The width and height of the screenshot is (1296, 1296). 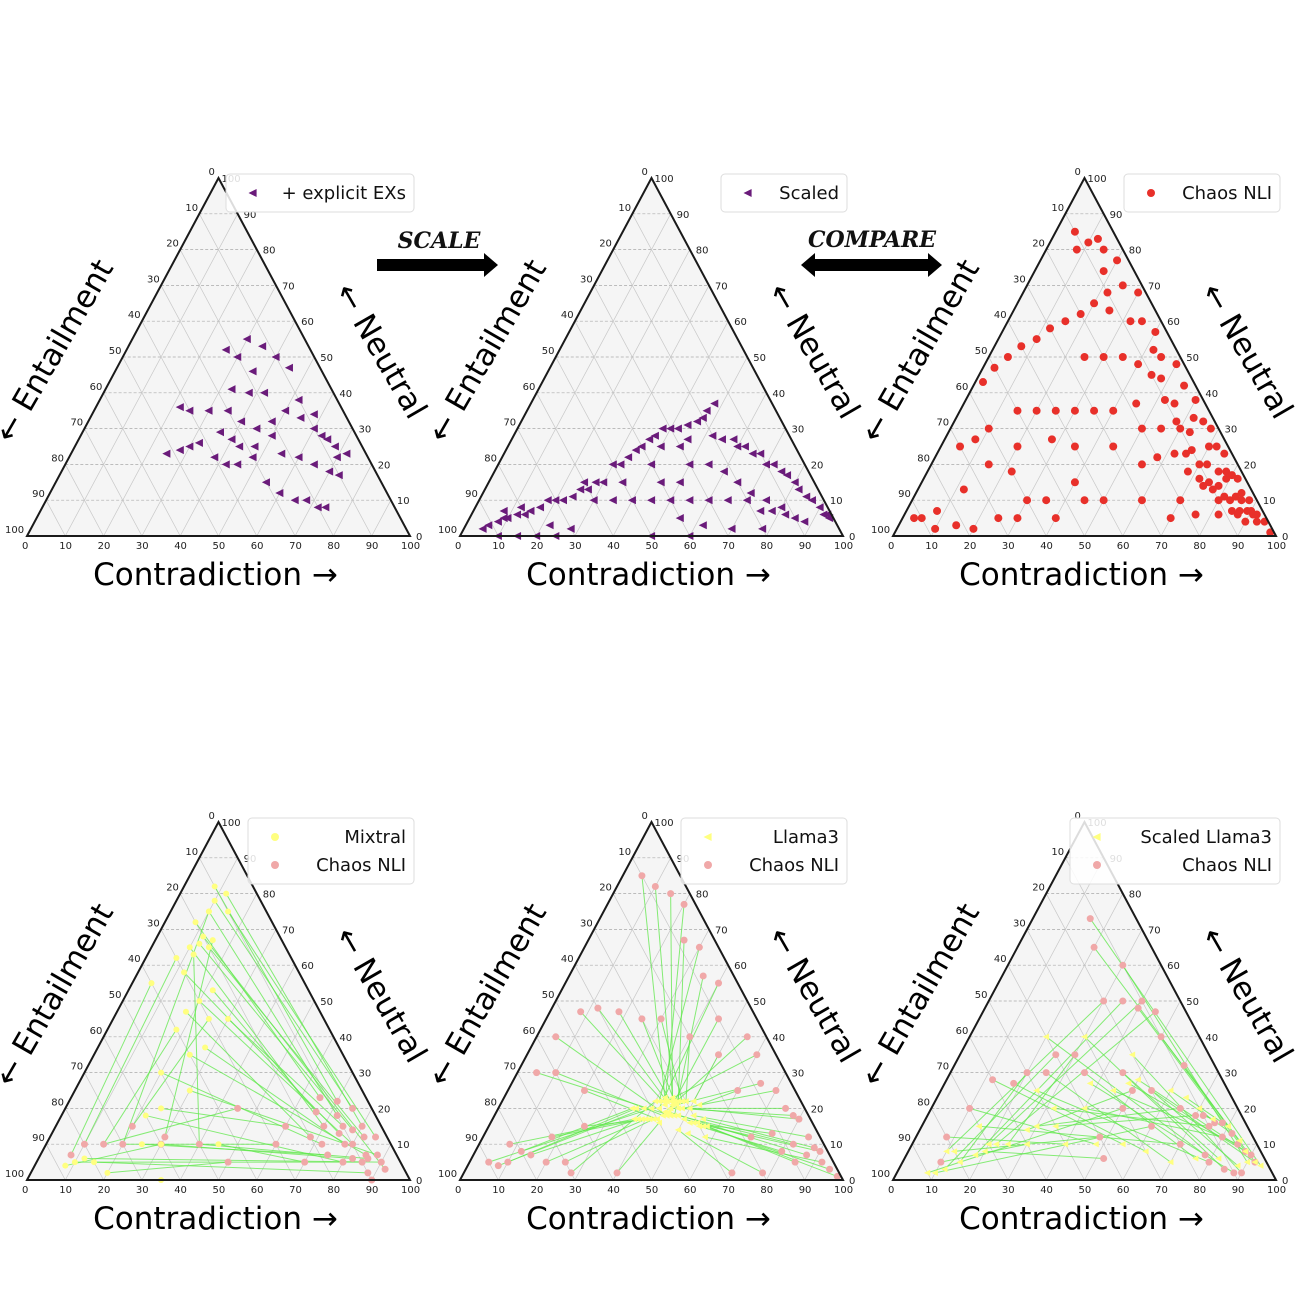 What do you see at coordinates (663, 1026) in the screenshot?
I see `data-series` at bounding box center [663, 1026].